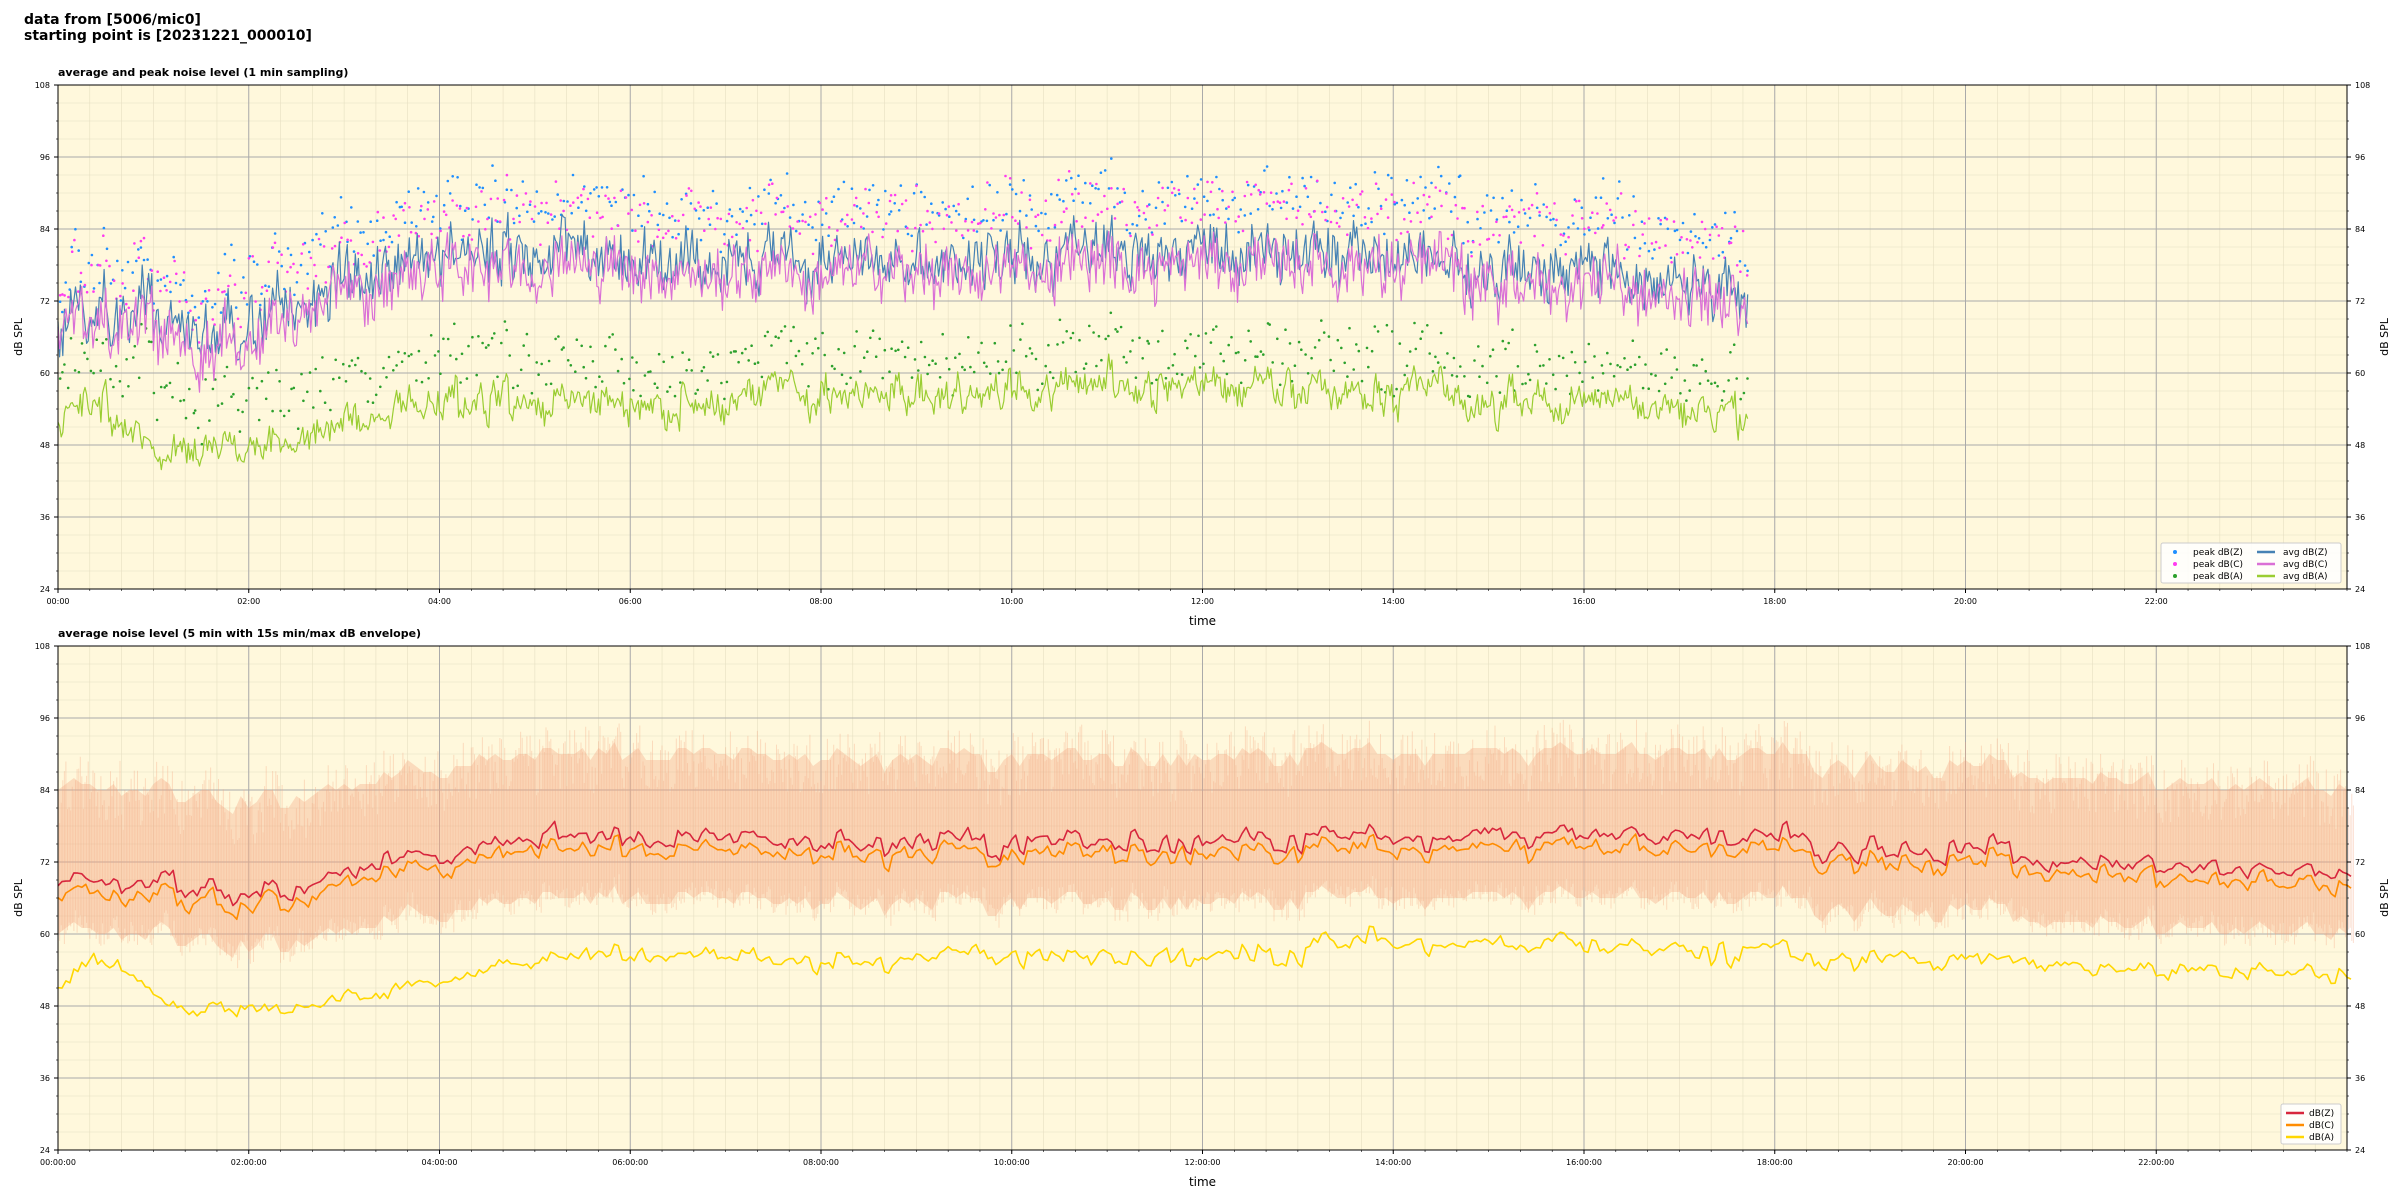 The image size is (2400, 1200). What do you see at coordinates (1203, 1162) in the screenshot?
I see `x-tick-label: 12:00:00` at bounding box center [1203, 1162].